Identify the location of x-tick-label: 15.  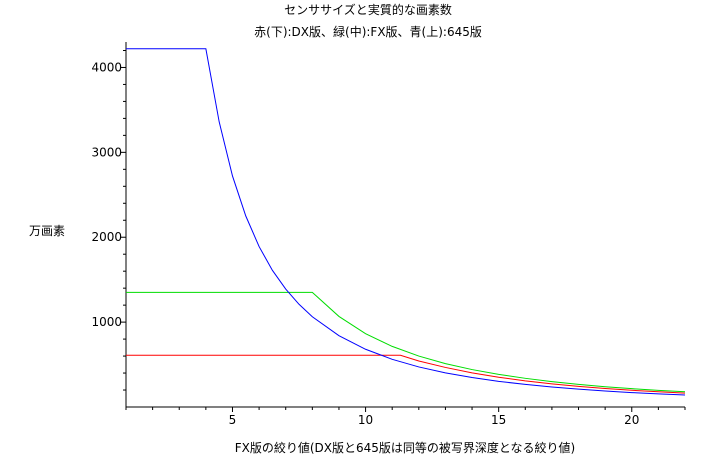
(498, 420).